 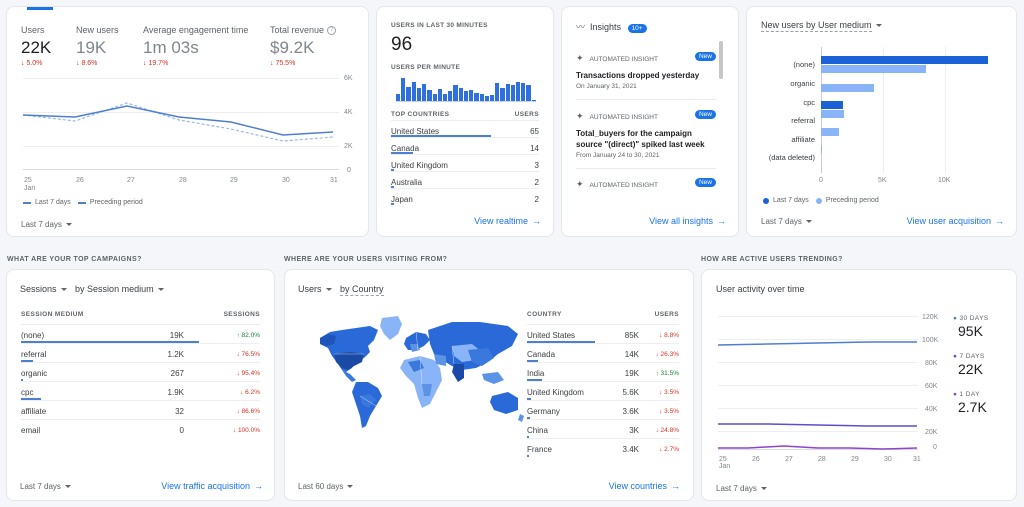 What do you see at coordinates (465, 162) in the screenshot?
I see `table-row: United Kingdom 3` at bounding box center [465, 162].